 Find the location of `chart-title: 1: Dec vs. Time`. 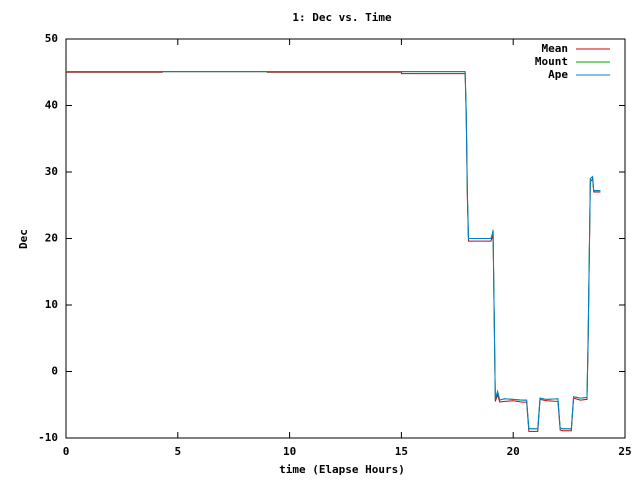

chart-title: 1: Dec vs. Time is located at coordinates (342, 17).